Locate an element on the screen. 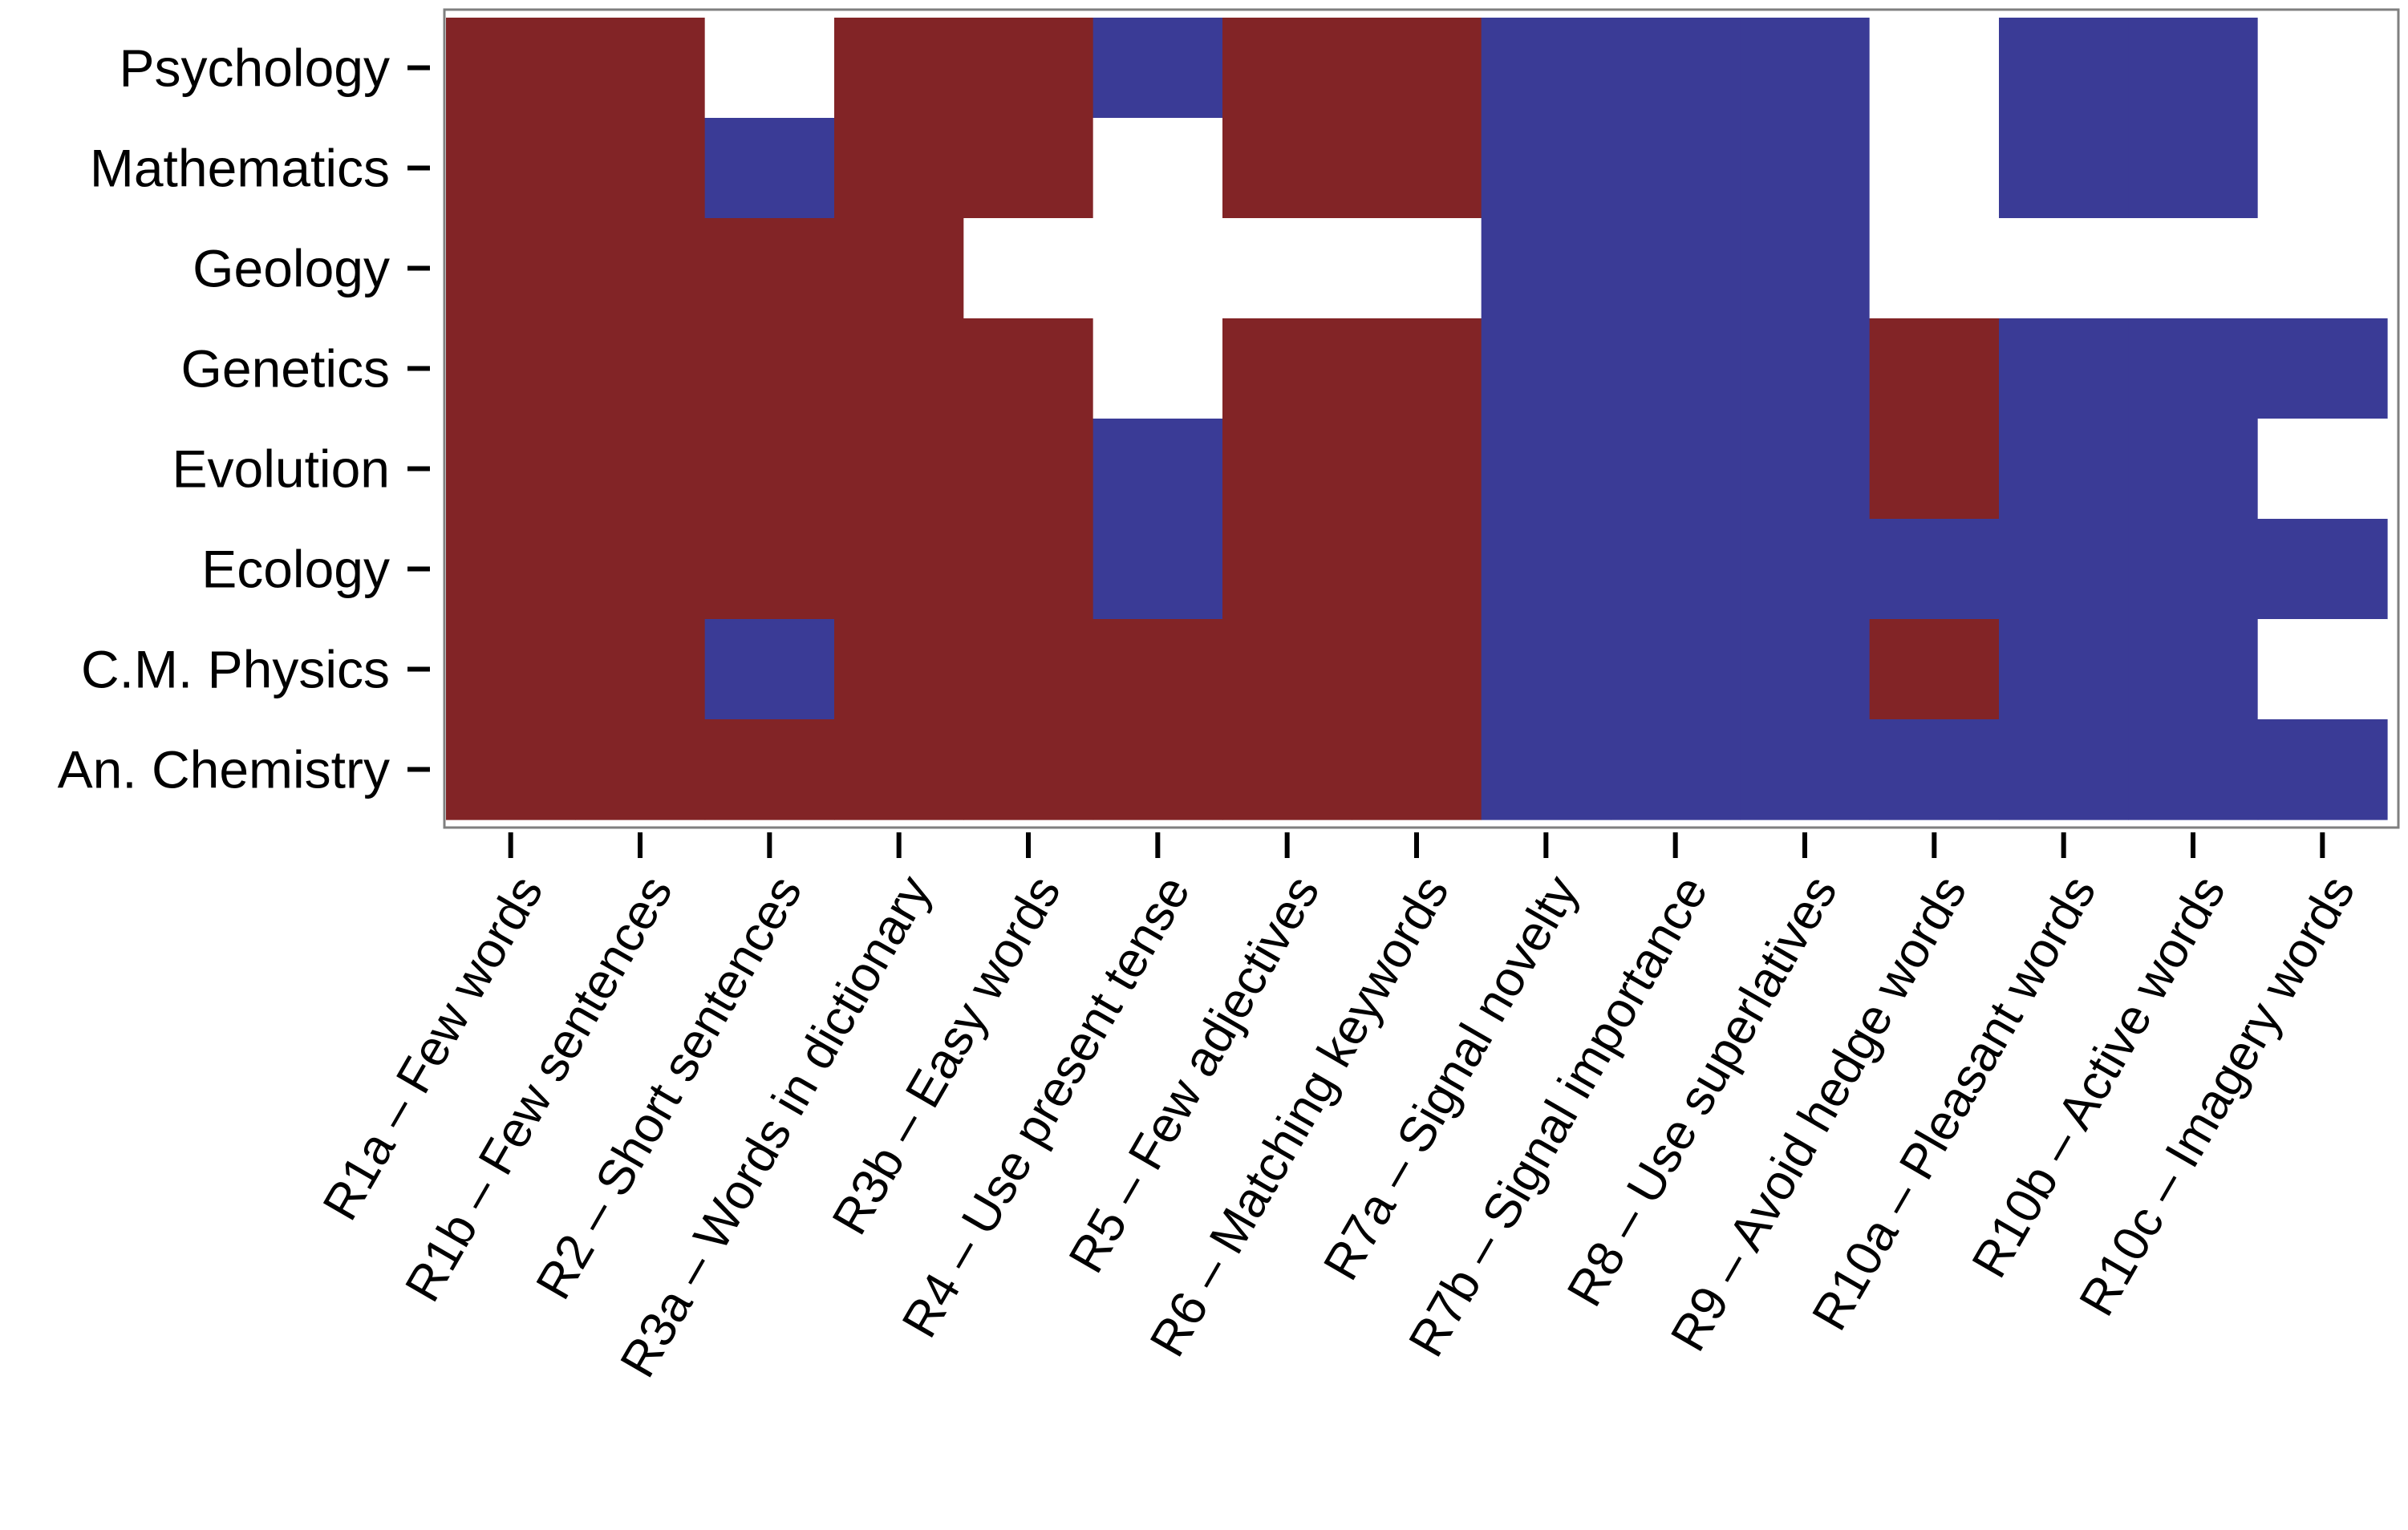 The image size is (2408, 1530). x-tick-label: R3b – Easy words is located at coordinates (947, 1055).